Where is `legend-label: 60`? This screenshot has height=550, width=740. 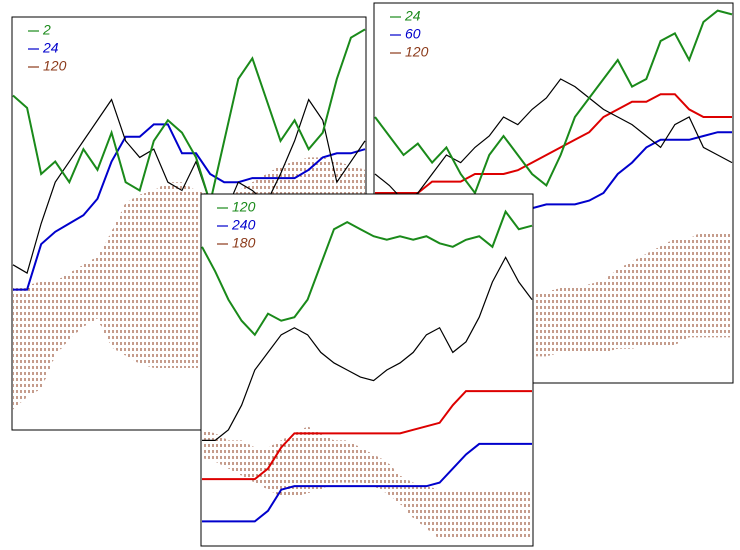 legend-label: 60 is located at coordinates (413, 34).